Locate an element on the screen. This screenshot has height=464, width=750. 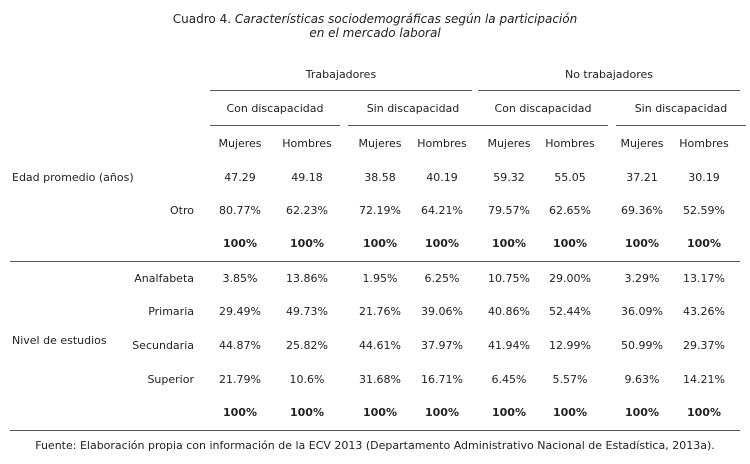
cell: 80.77% is located at coordinates (240, 210).